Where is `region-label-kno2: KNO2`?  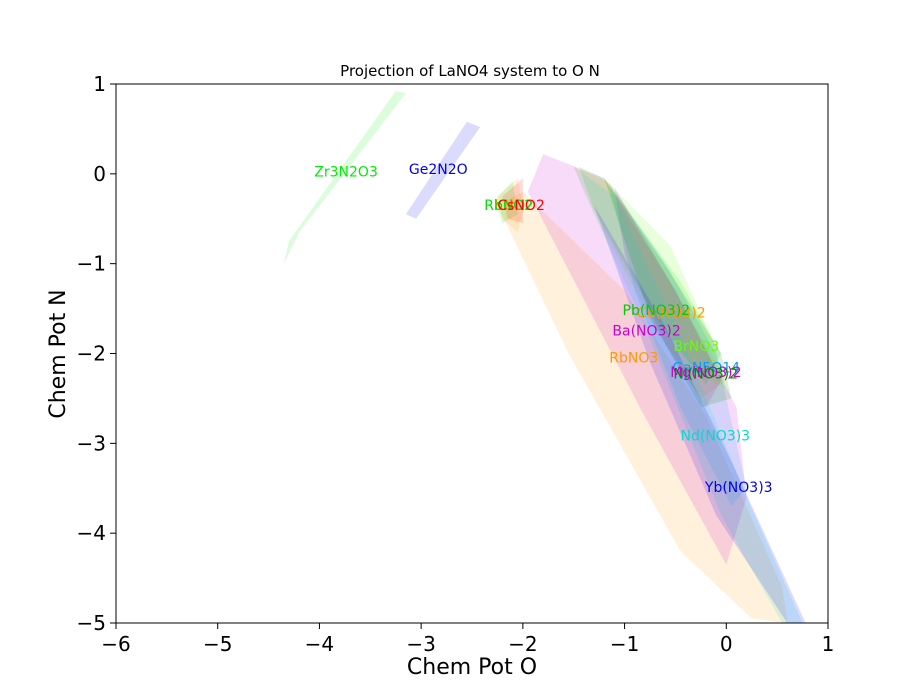
region-label-kno2: KNO2 is located at coordinates (514, 206).